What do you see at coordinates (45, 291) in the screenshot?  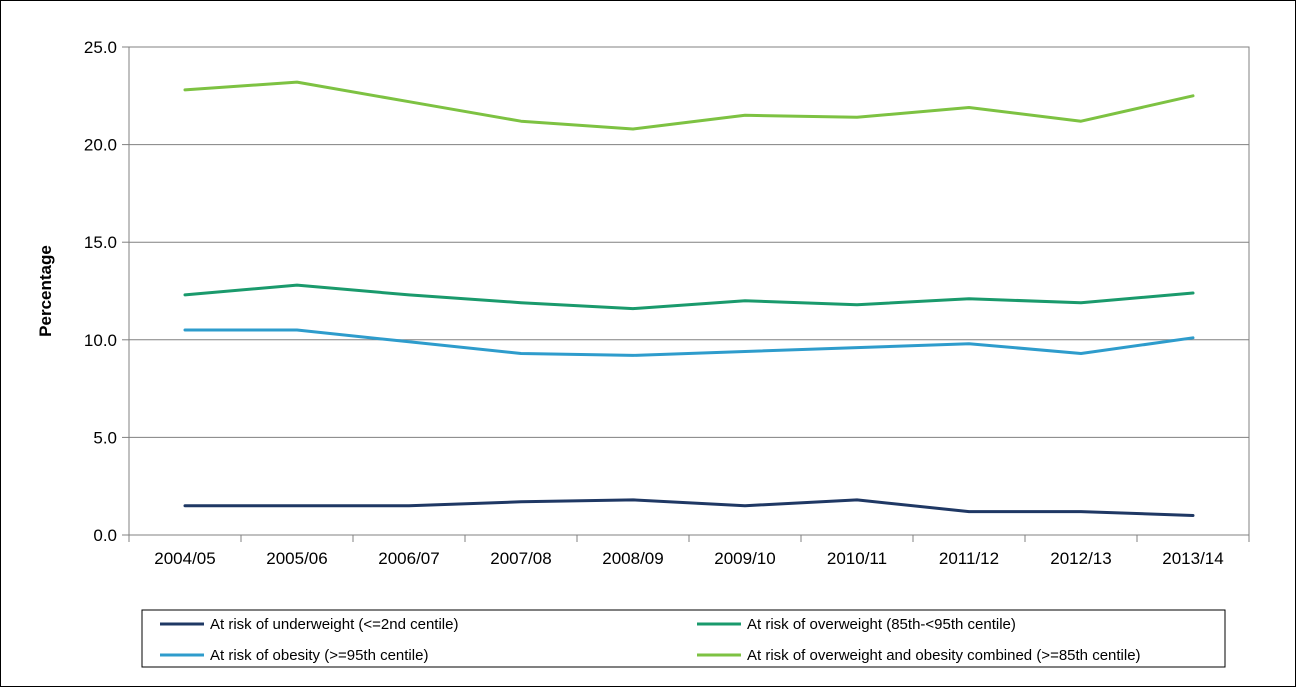 I see `y-axis-label: Percentage` at bounding box center [45, 291].